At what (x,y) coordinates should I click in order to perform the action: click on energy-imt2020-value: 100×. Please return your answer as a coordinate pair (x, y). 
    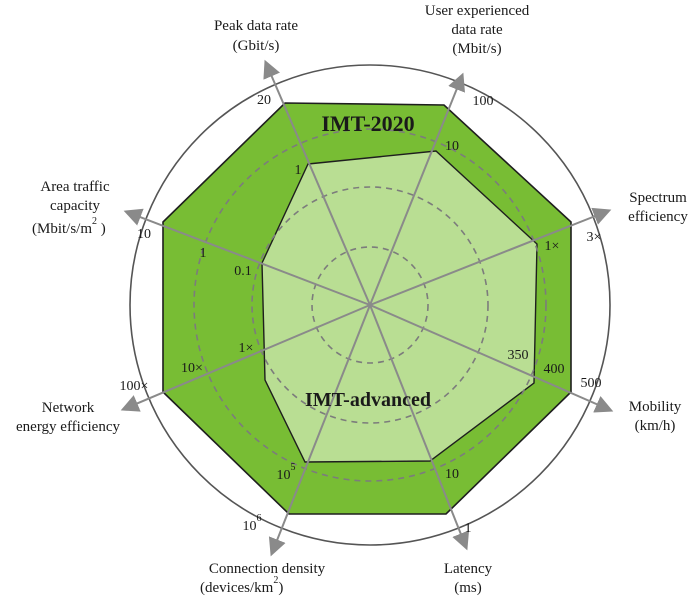
    Looking at the image, I should click on (134, 386).